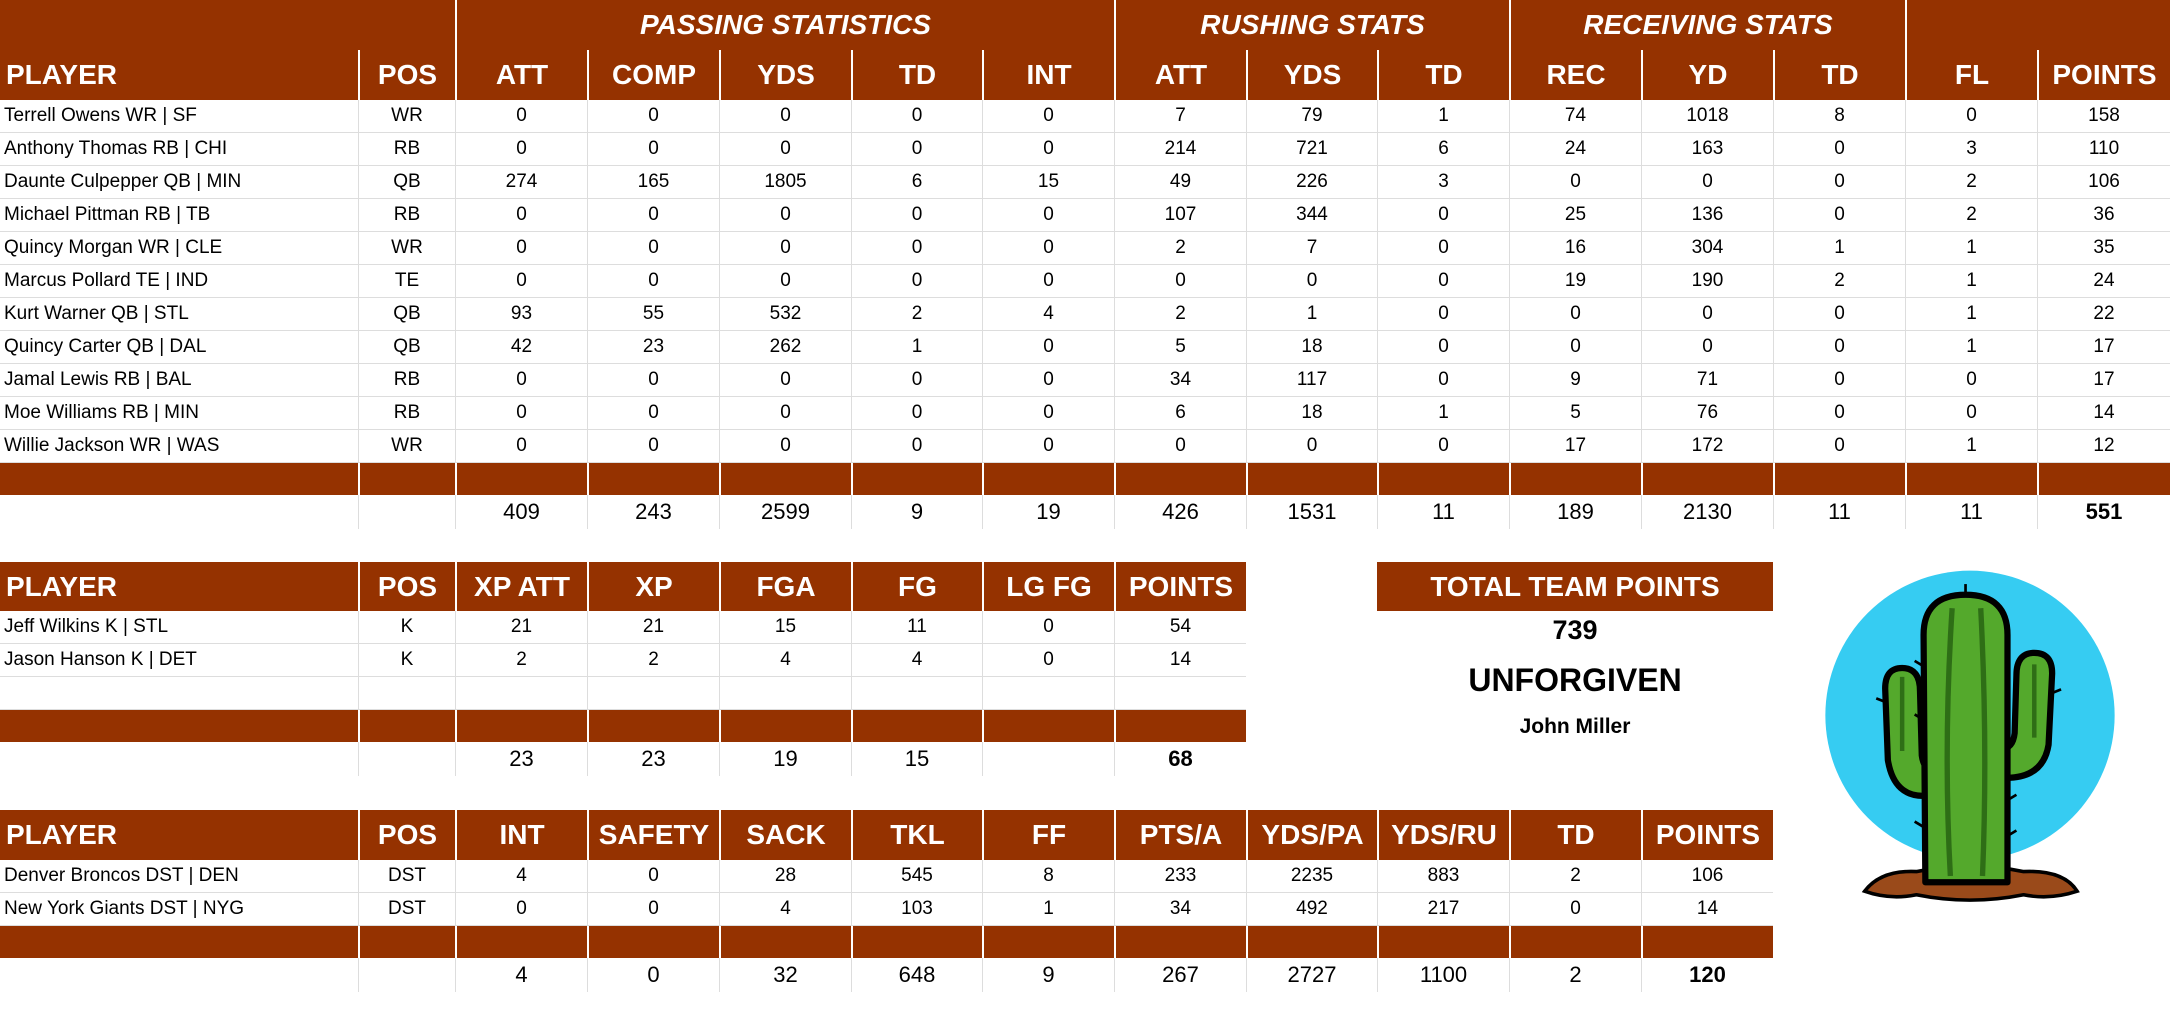  What do you see at coordinates (101, 412) in the screenshot?
I see `player-name-cell: Moe Williams RB | MIN` at bounding box center [101, 412].